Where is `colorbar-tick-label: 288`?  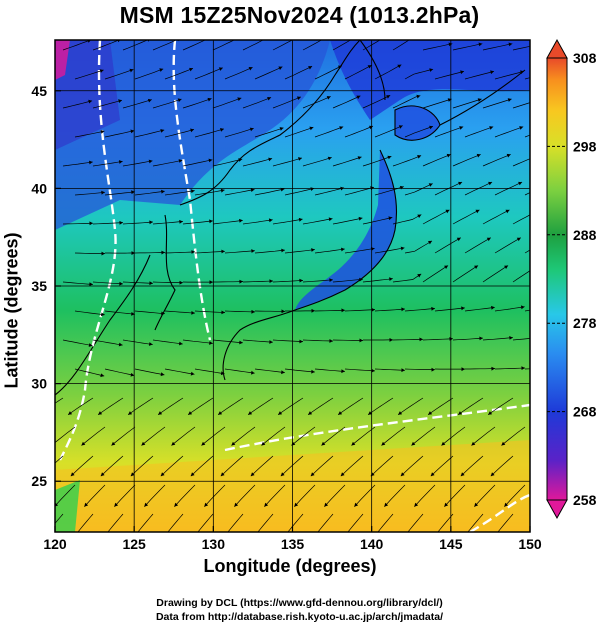 colorbar-tick-label: 288 is located at coordinates (585, 235).